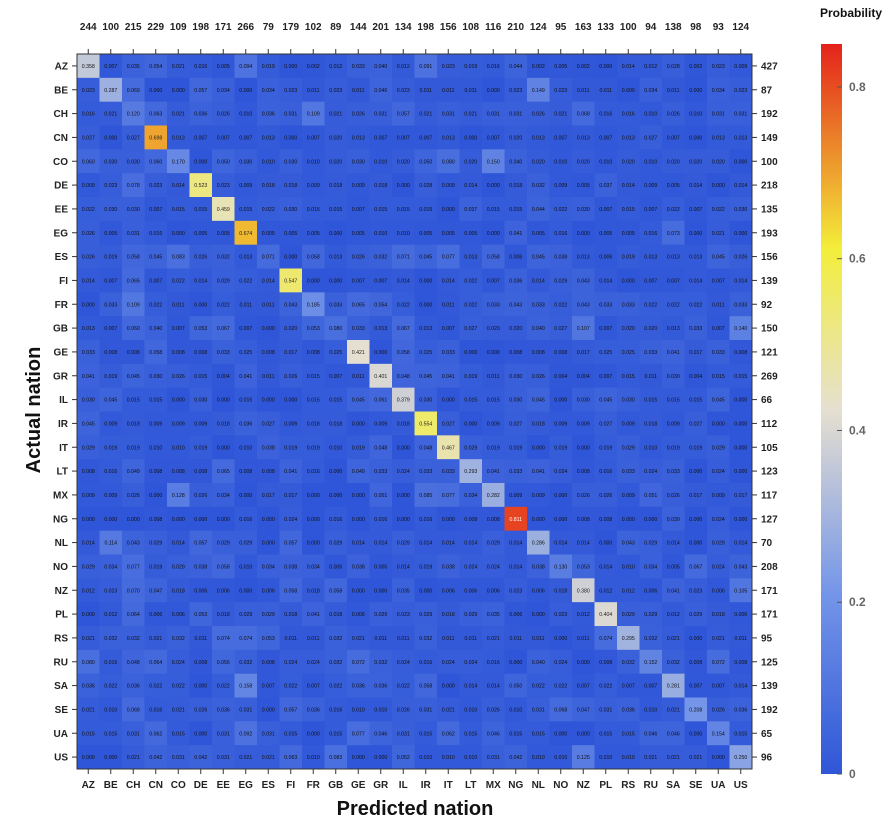  What do you see at coordinates (448, 91) in the screenshot?
I see `cell-value-label: 0.011` at bounding box center [448, 91].